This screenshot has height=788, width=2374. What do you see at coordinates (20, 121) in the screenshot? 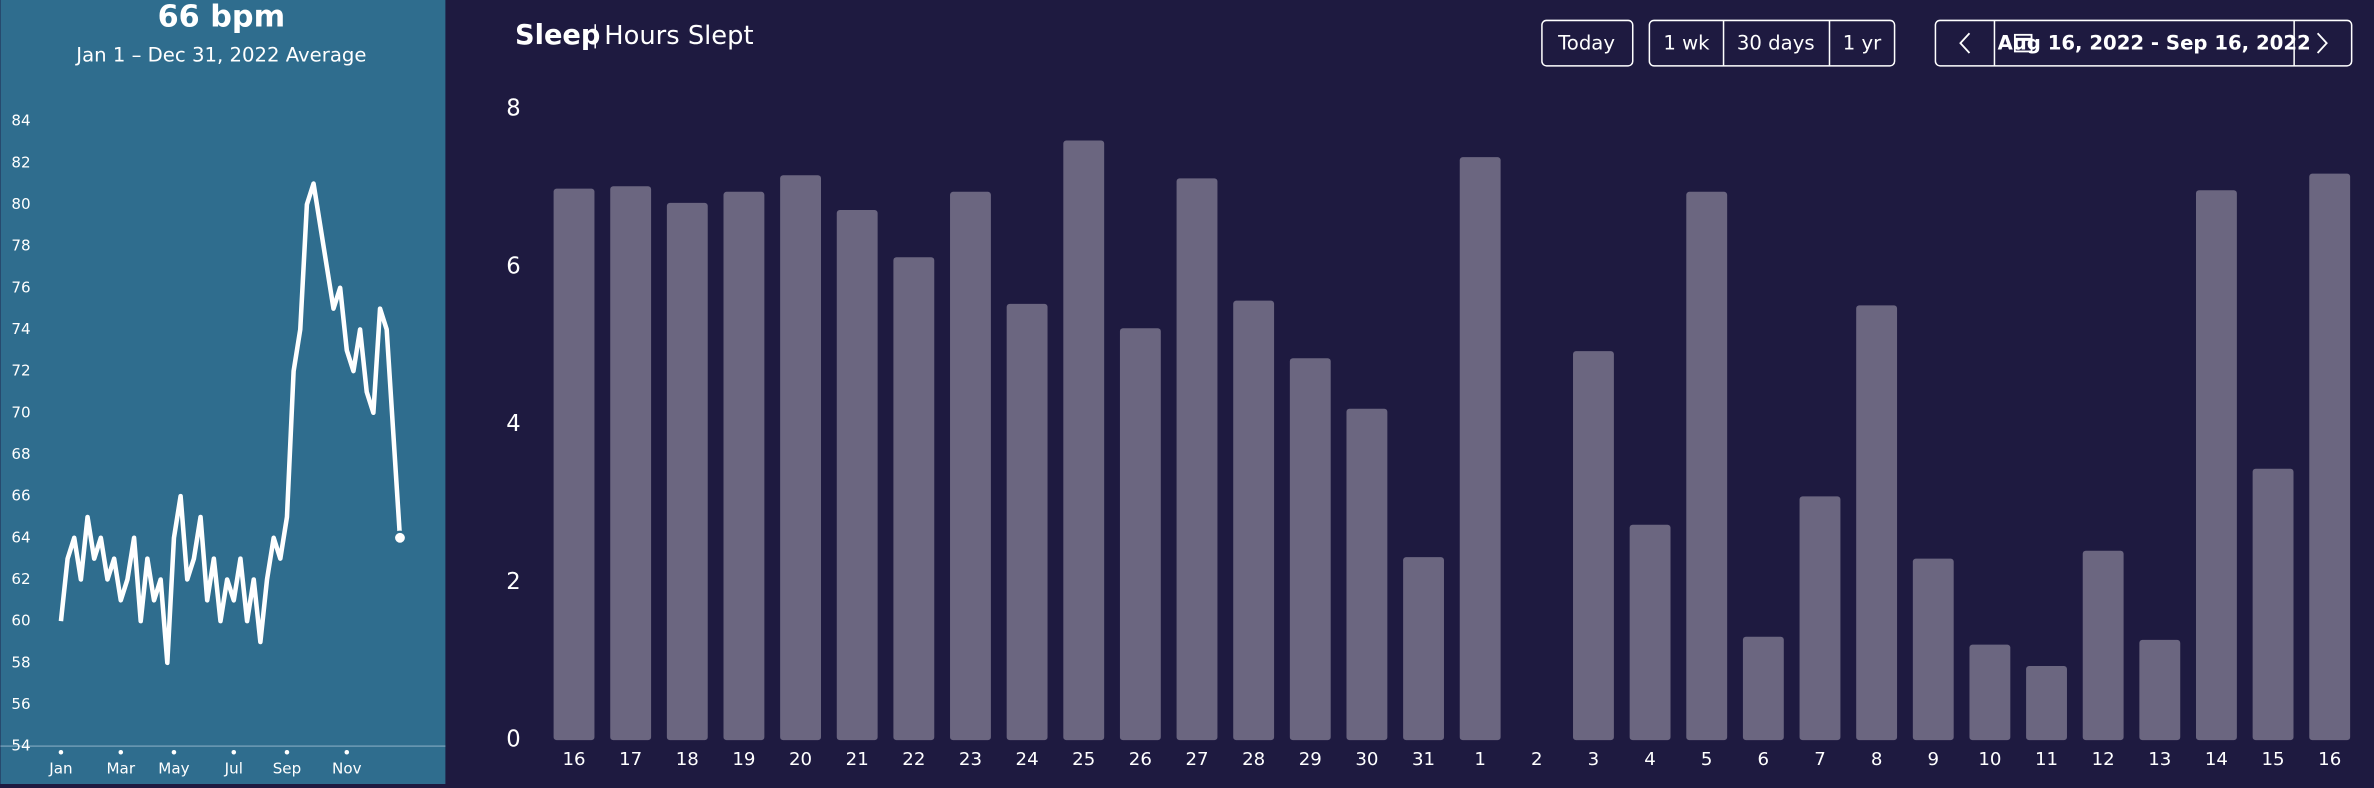
I see `y-tick-label: 84` at bounding box center [20, 121].